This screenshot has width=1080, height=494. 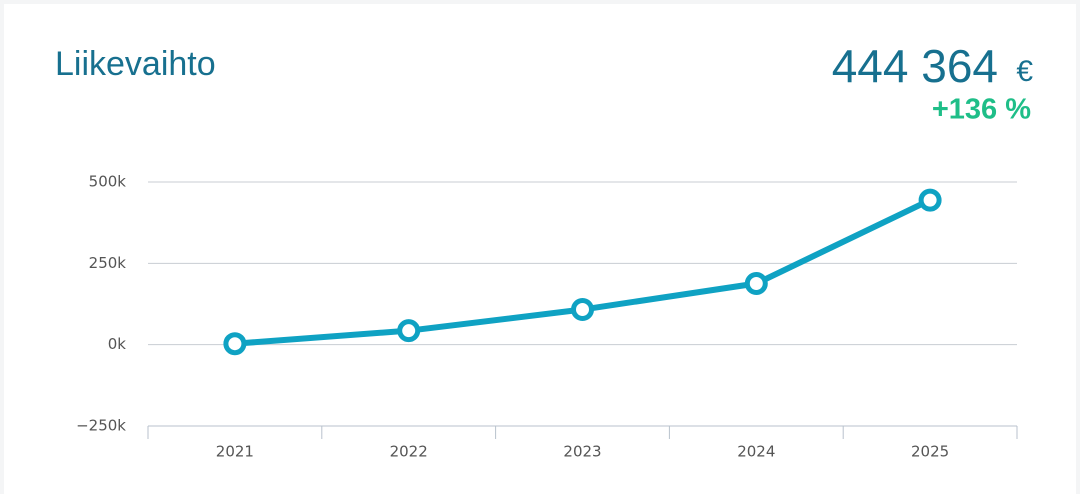 What do you see at coordinates (108, 263) in the screenshot?
I see `y-tick-label: 250k` at bounding box center [108, 263].